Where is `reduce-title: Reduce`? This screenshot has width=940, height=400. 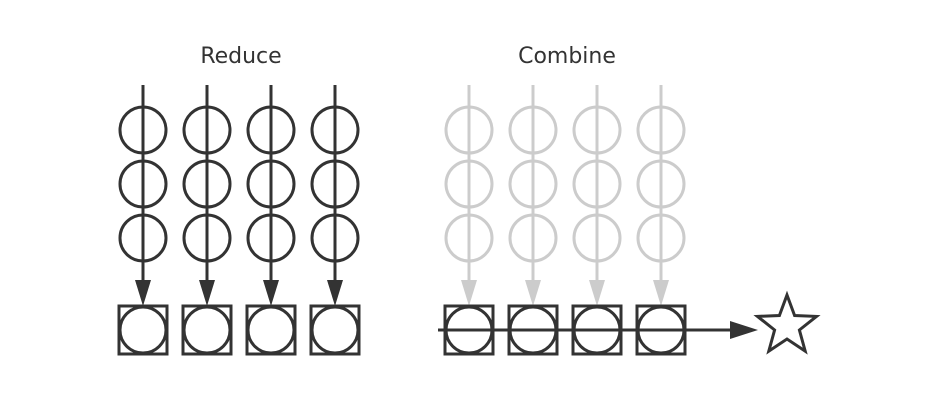
reduce-title: Reduce is located at coordinates (240, 56).